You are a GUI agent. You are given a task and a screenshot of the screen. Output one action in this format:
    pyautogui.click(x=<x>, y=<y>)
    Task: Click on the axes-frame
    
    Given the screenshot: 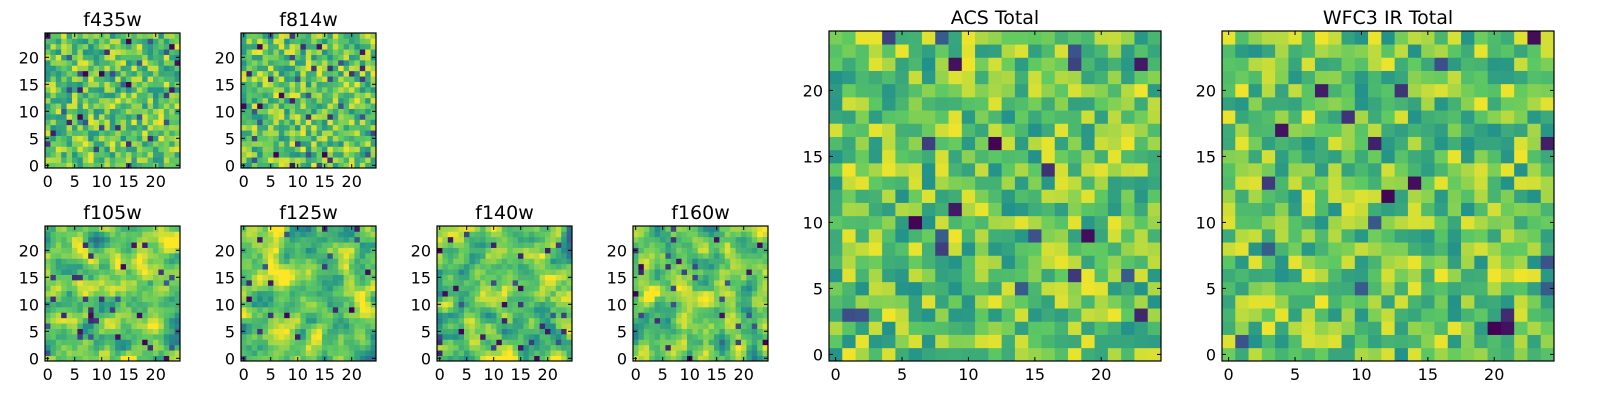 What is the action you would take?
    pyautogui.click(x=308, y=293)
    